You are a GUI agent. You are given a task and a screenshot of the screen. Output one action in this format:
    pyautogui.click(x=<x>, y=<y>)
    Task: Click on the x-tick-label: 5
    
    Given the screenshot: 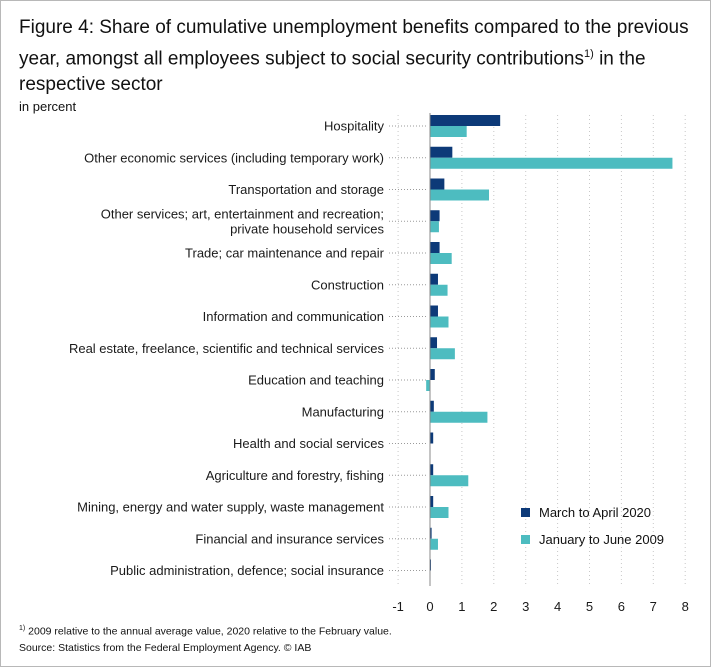 What is the action you would take?
    pyautogui.click(x=589, y=606)
    